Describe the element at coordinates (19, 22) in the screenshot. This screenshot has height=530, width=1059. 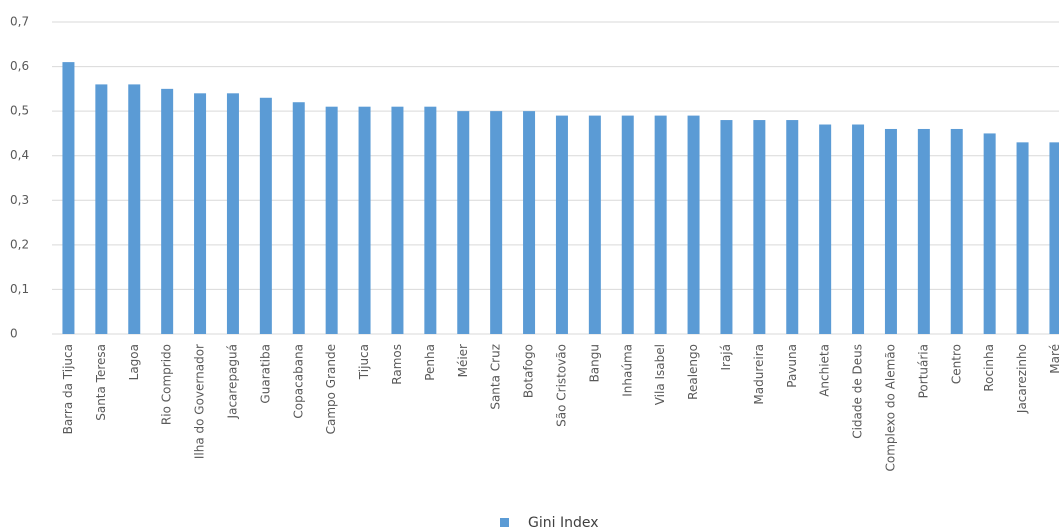
I see `y-tick-label: 0,7` at that location.